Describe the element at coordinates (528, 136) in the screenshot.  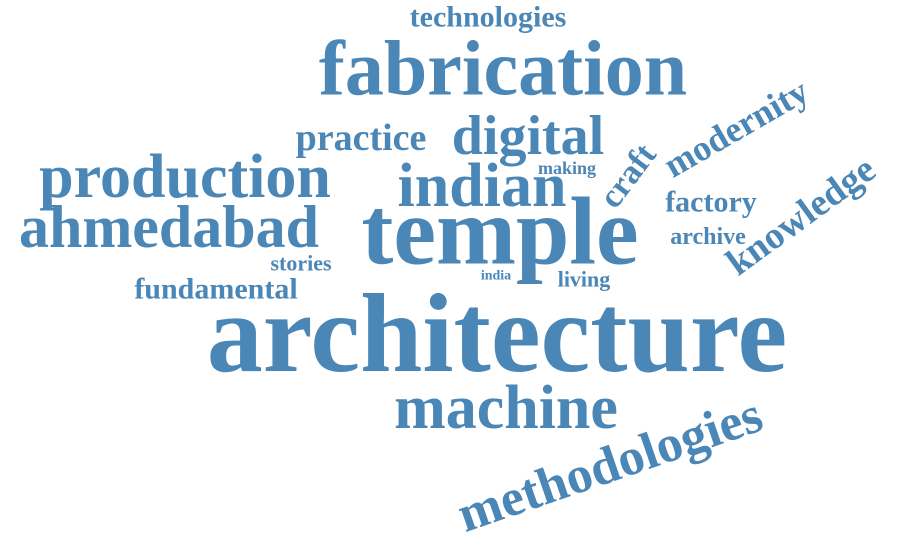
I see `word-digital: digital` at that location.